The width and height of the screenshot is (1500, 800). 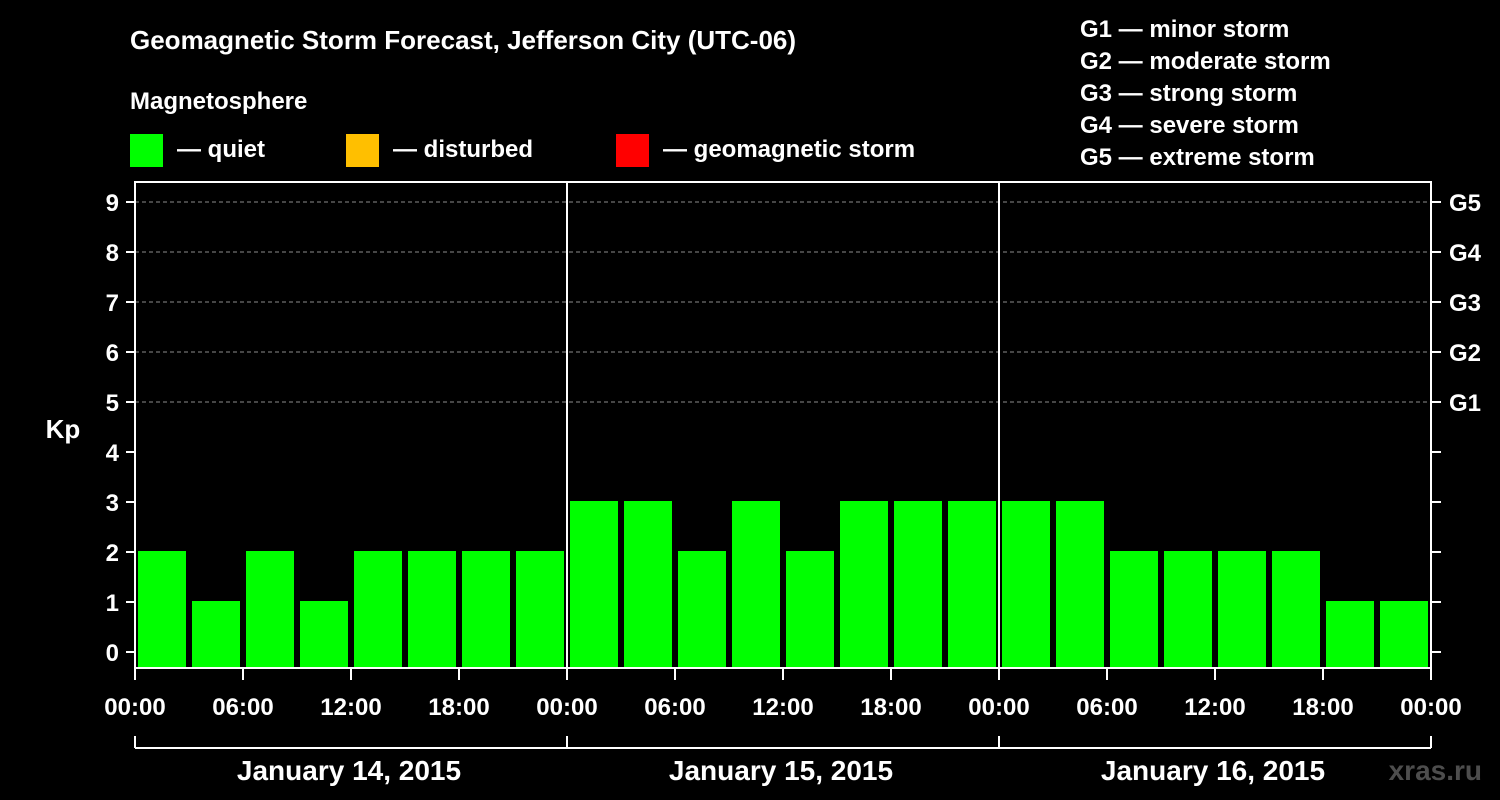 I want to click on y-axis-label: Kp, so click(x=63, y=429).